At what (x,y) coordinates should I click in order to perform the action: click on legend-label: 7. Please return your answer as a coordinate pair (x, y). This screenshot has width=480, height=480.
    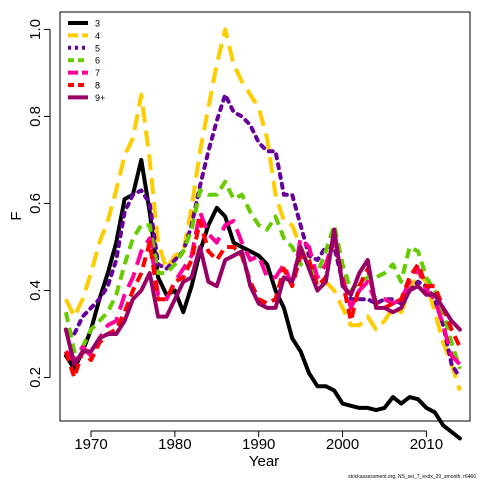
    Looking at the image, I should click on (97, 73).